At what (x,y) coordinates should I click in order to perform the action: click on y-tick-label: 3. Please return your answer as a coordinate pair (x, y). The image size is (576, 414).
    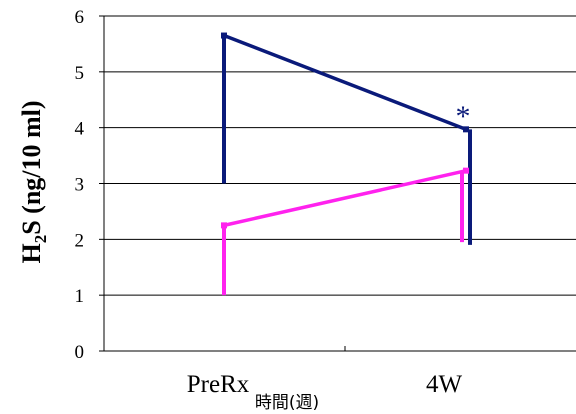
    Looking at the image, I should click on (80, 185).